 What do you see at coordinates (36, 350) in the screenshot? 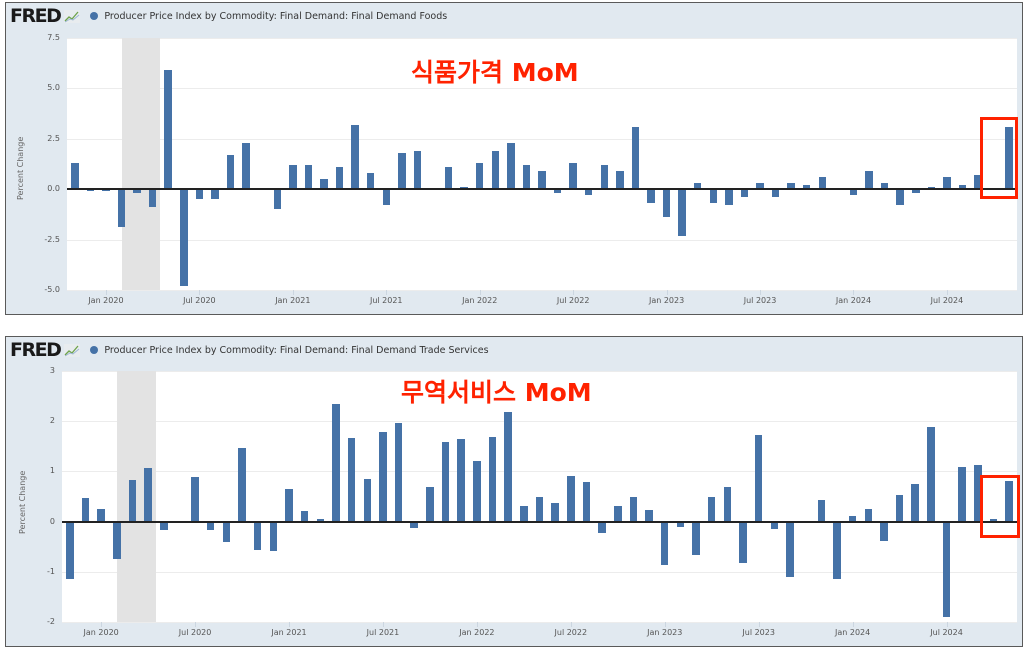
I see `fred-logo: FRED` at bounding box center [36, 350].